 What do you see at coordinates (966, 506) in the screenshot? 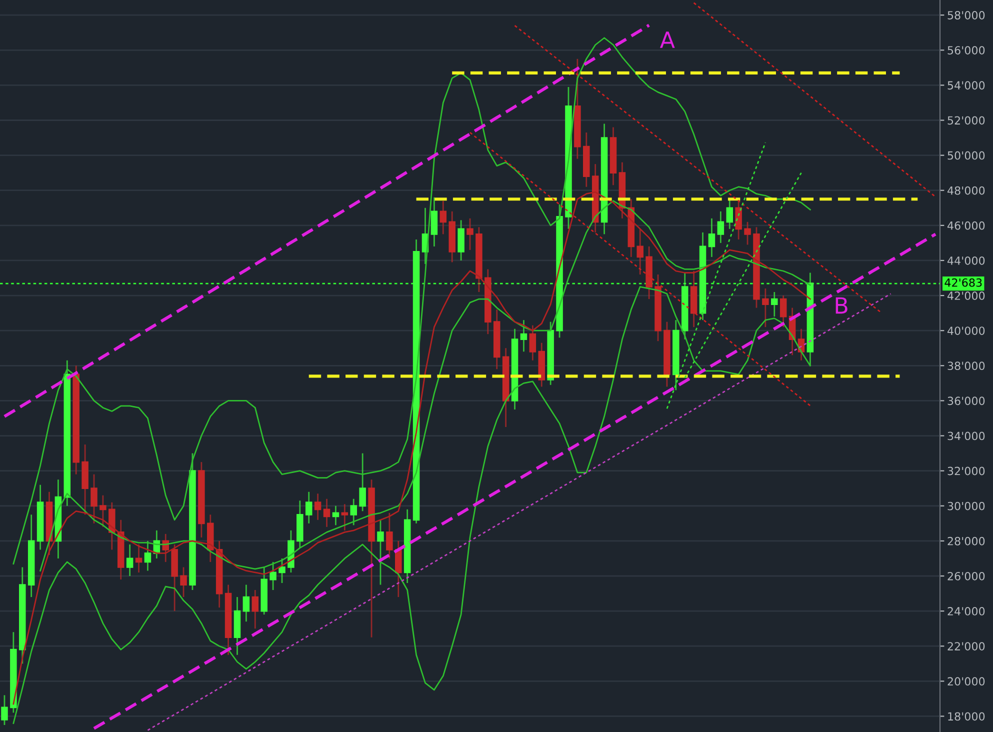
I see `y-tick-label: 30'000` at bounding box center [966, 506].